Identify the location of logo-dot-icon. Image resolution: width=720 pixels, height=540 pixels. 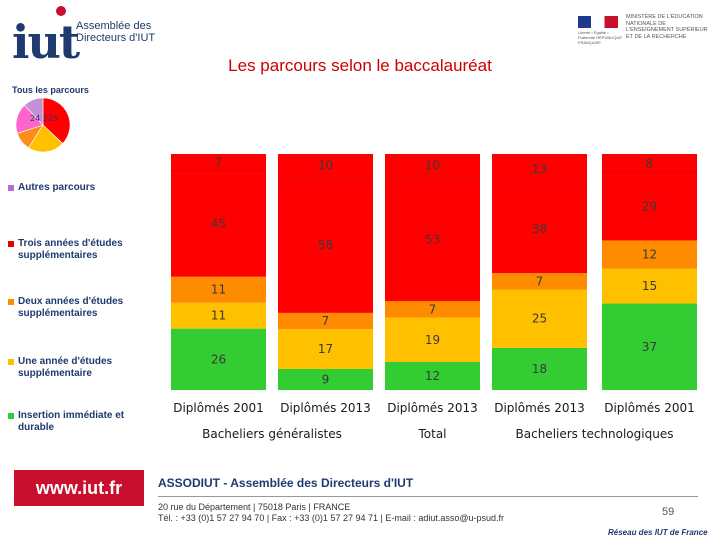
(61, 11).